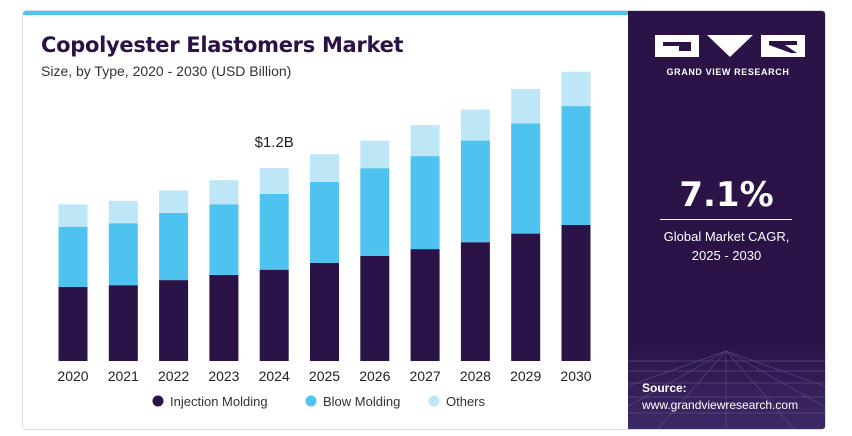  I want to click on bar-injection-molding-2022, so click(174, 320).